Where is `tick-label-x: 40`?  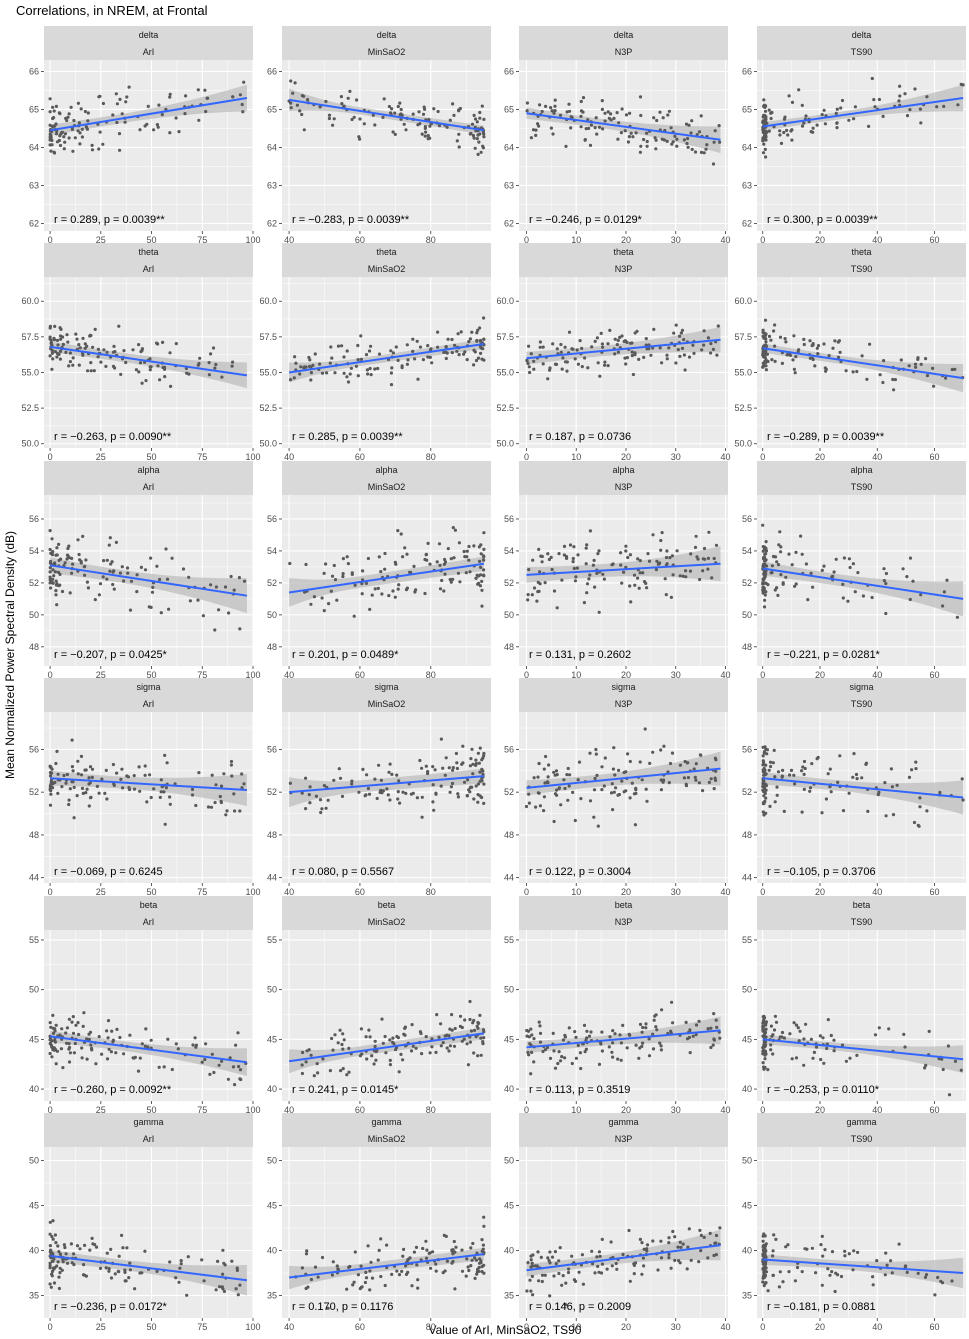 tick-label-x: 40 is located at coordinates (289, 675).